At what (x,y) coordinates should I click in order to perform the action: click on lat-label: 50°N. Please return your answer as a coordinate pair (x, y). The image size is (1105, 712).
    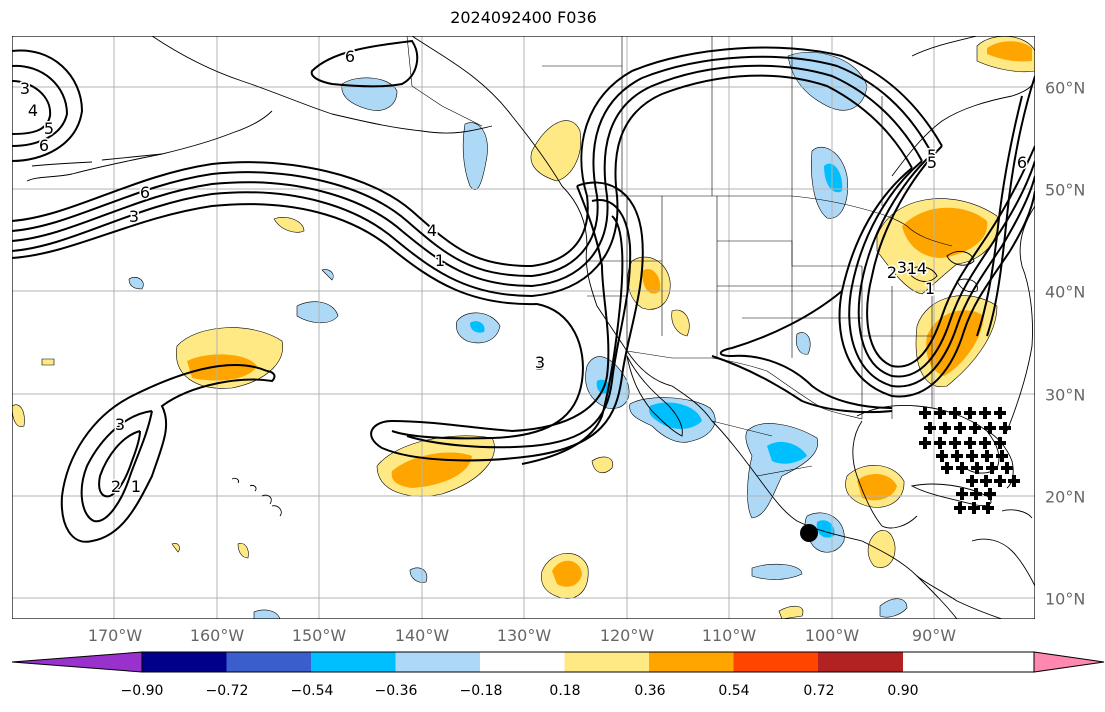
    Looking at the image, I should click on (1065, 190).